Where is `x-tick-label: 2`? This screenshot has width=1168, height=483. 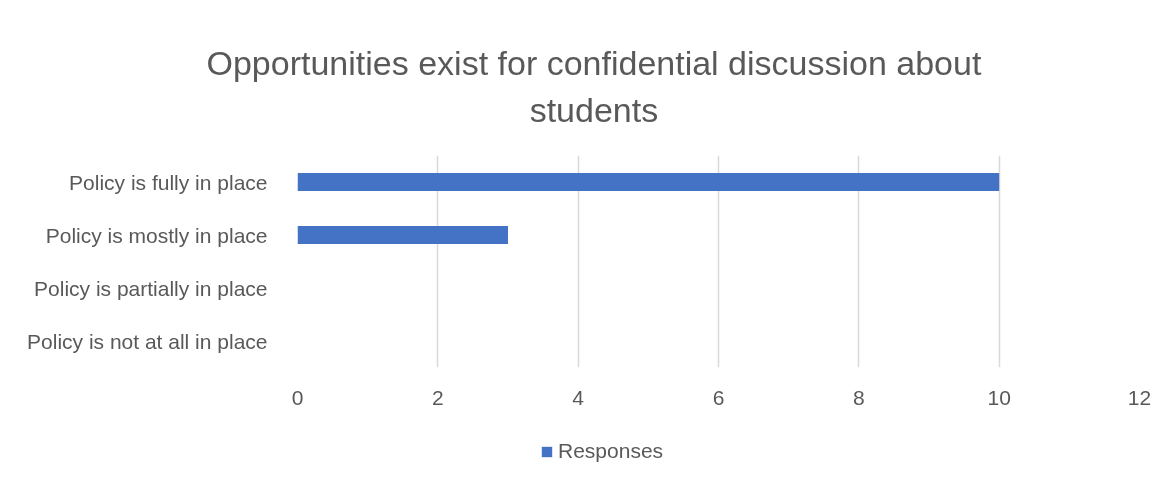 x-tick-label: 2 is located at coordinates (437, 397).